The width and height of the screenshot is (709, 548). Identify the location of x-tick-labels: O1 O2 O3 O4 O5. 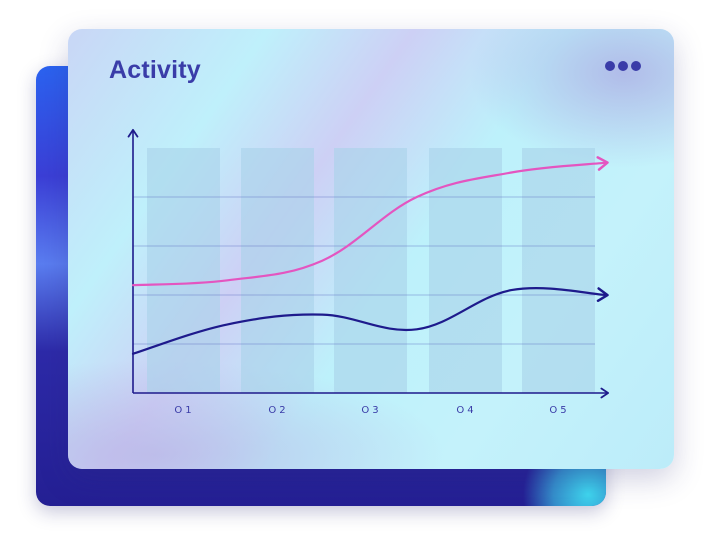
(371, 410).